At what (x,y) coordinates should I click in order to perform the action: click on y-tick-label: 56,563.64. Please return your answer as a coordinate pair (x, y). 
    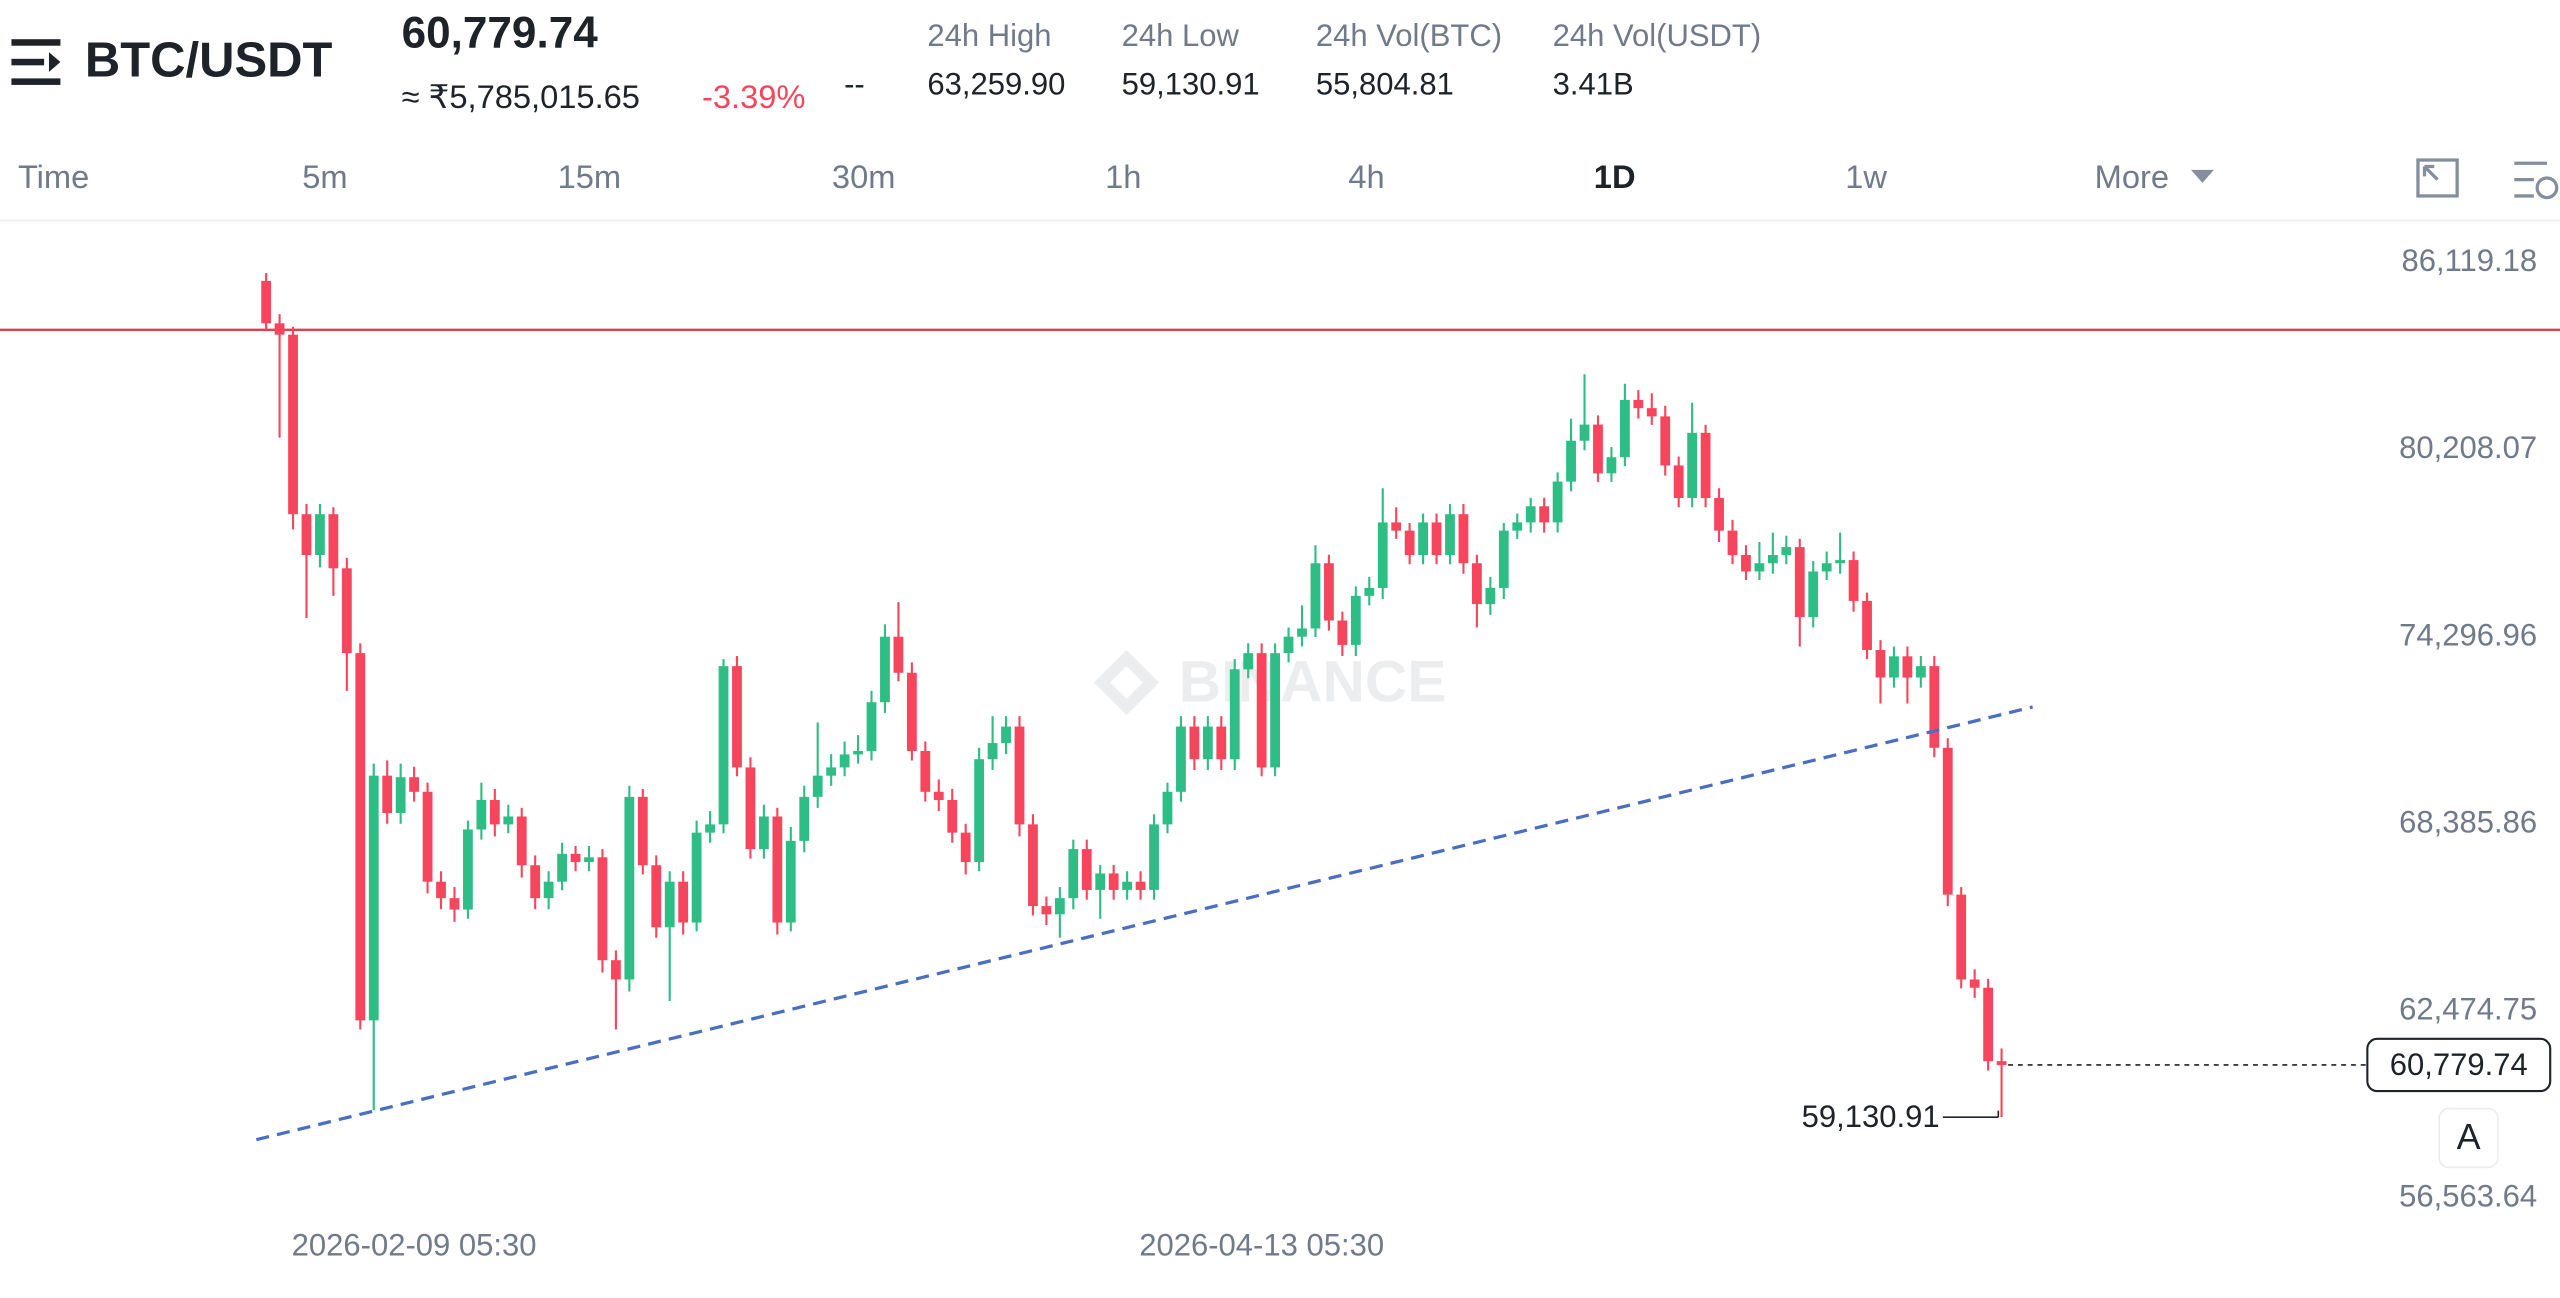
    Looking at the image, I should click on (2468, 1196).